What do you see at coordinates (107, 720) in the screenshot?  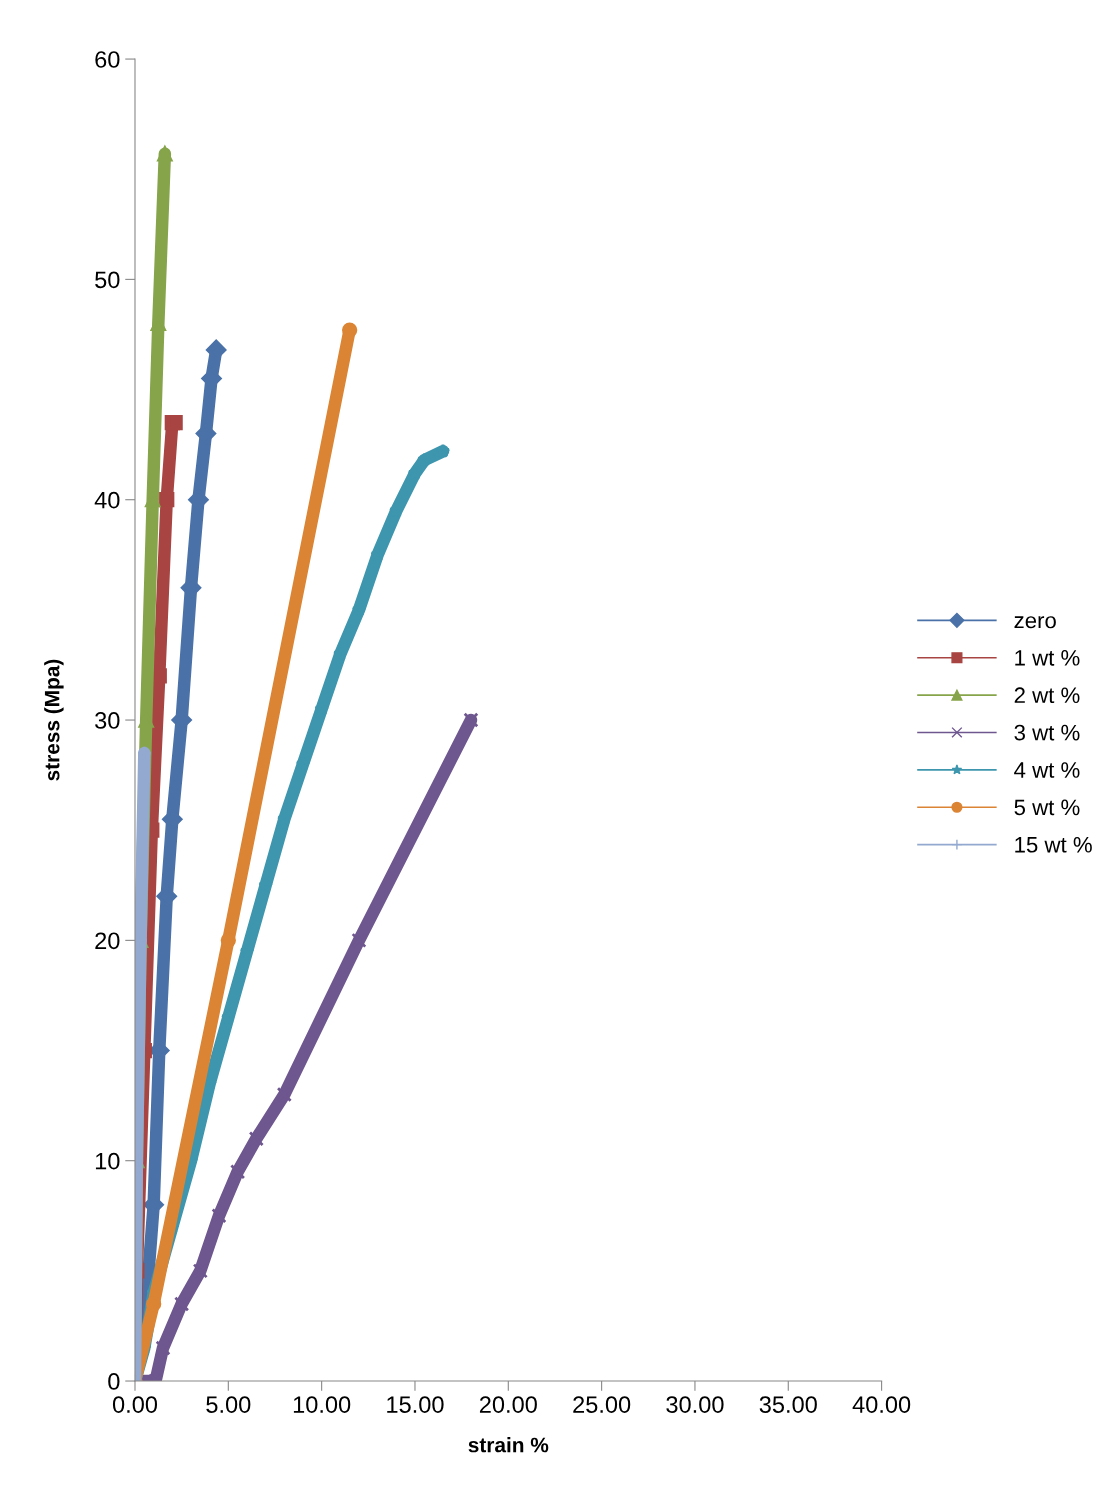 I see `y-tick-label: 30` at bounding box center [107, 720].